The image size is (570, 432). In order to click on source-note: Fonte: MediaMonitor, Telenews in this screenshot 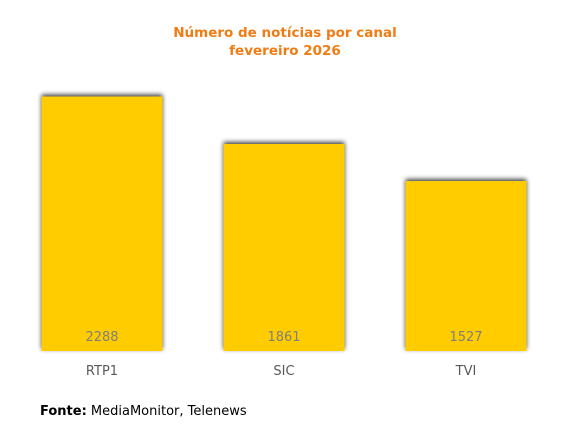, I will do `click(143, 411)`.